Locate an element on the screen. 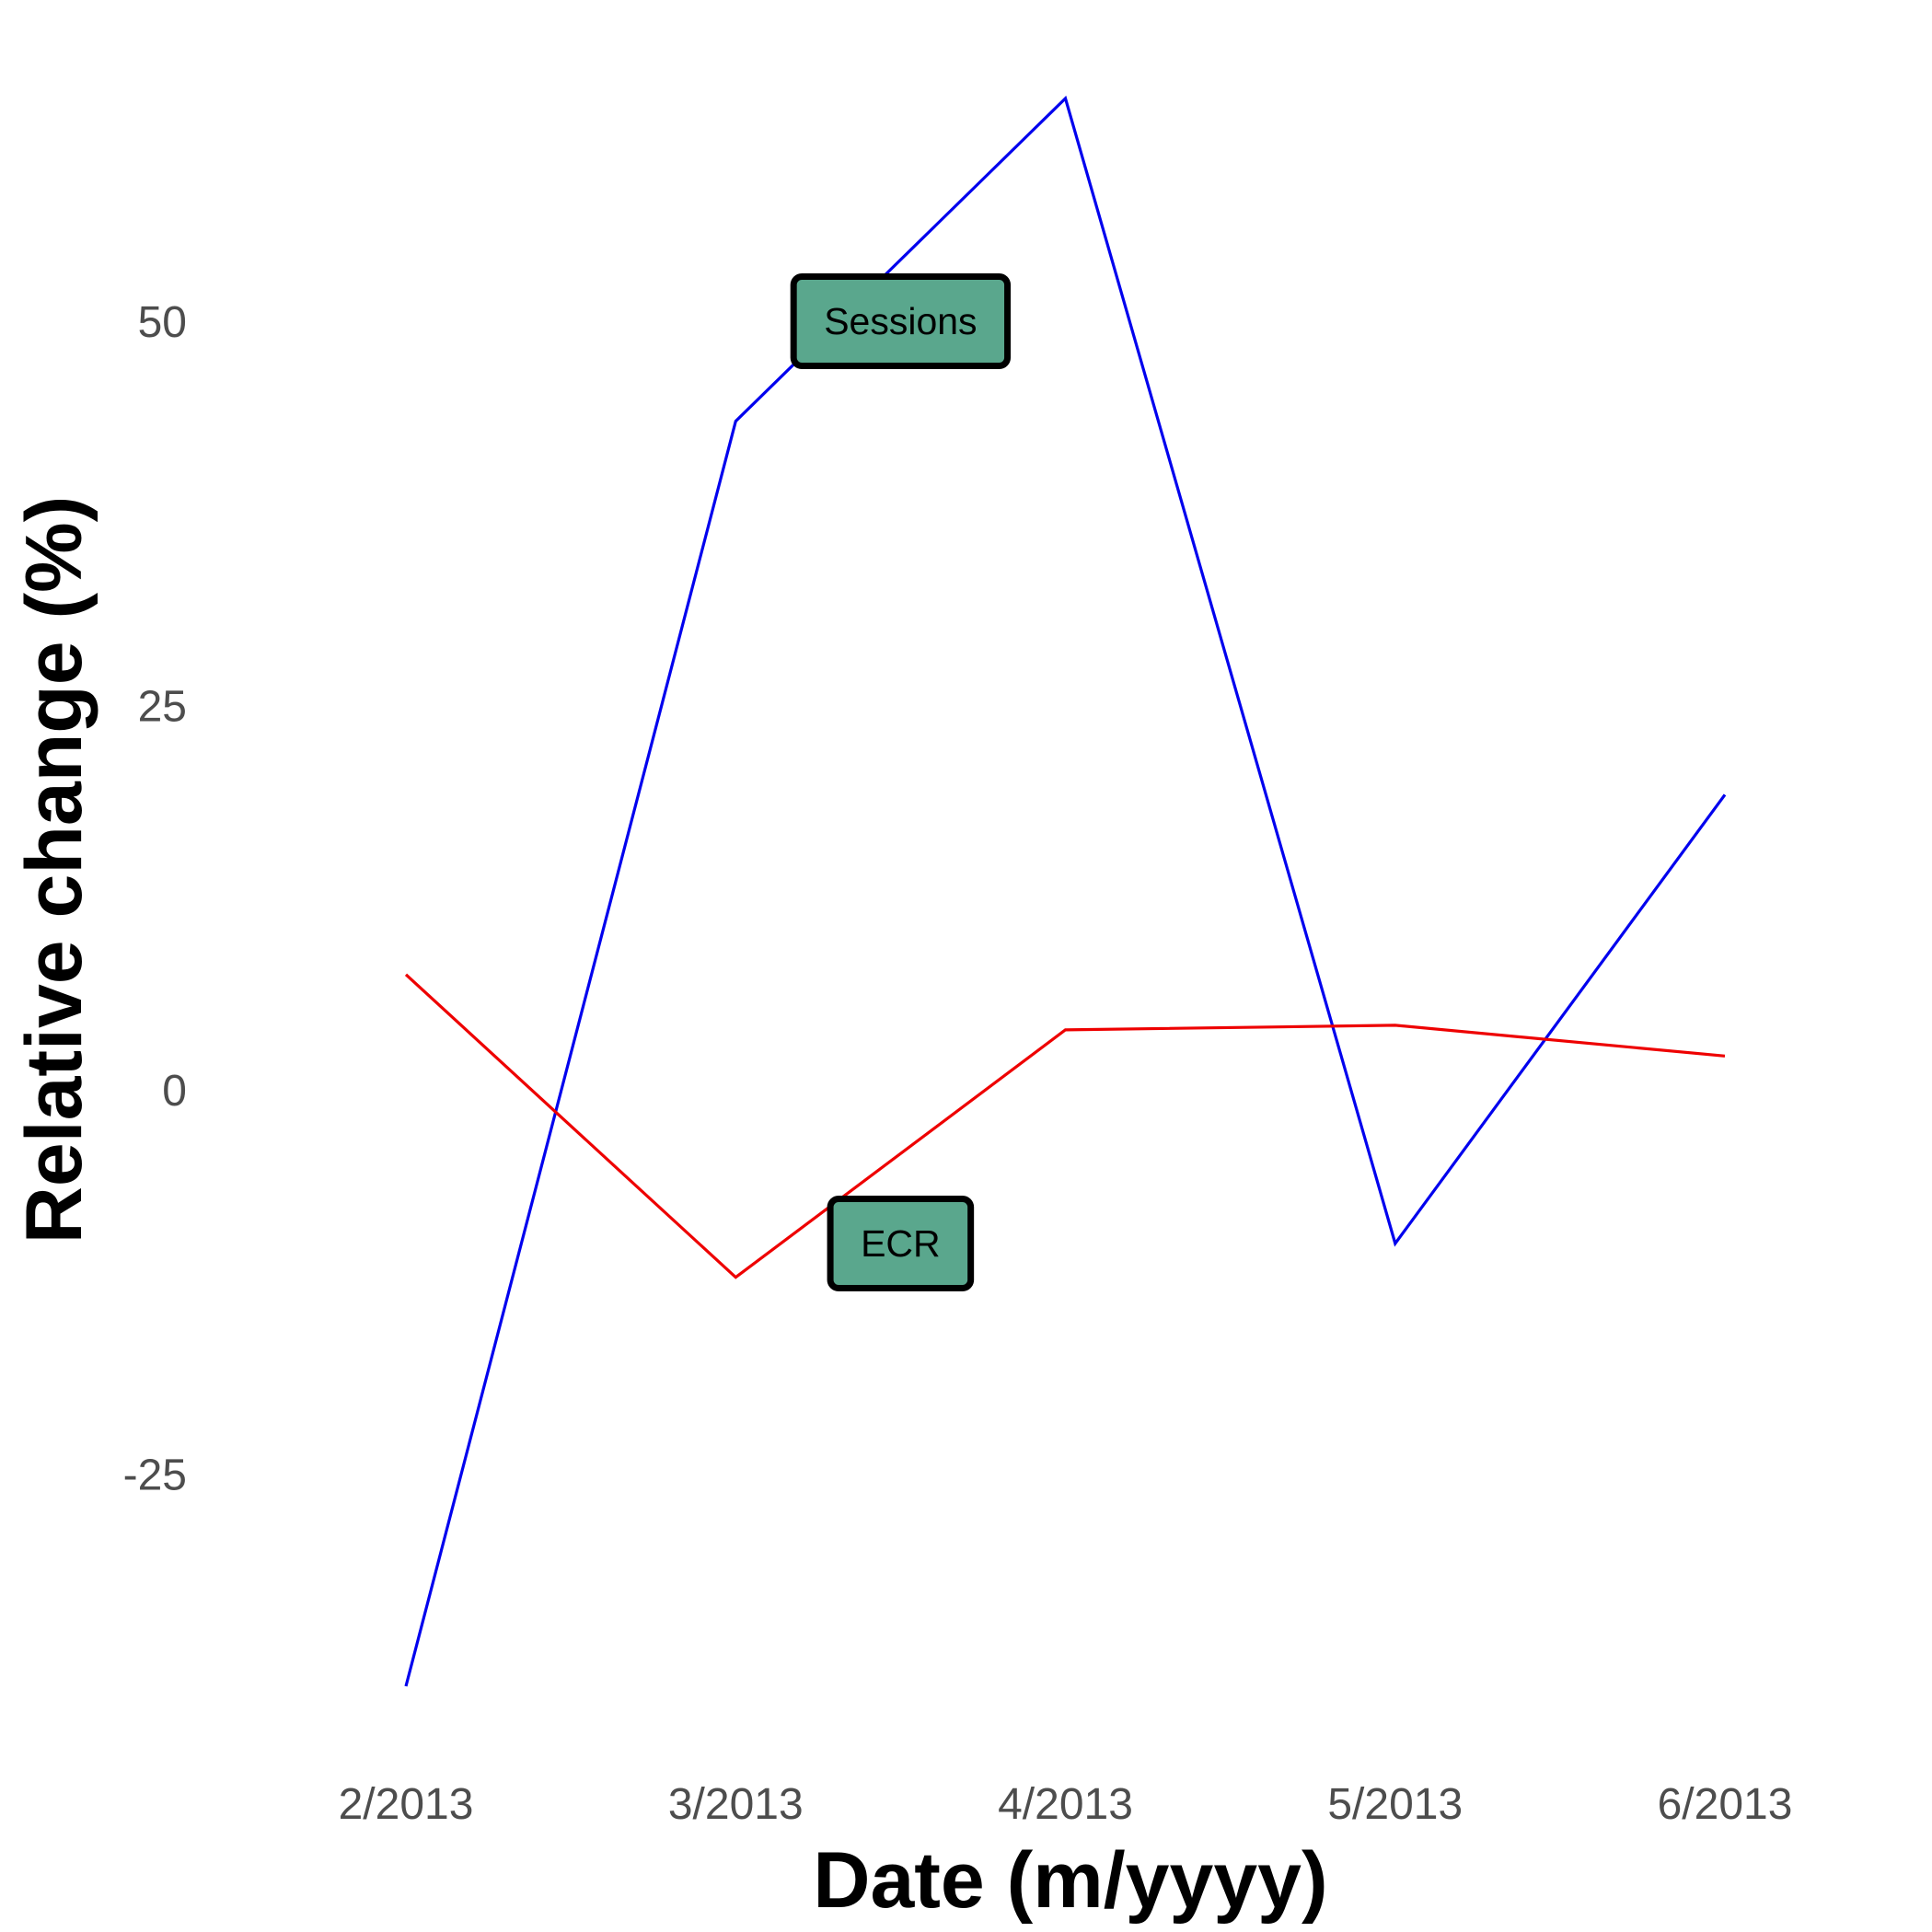 The image size is (1932, 1932). x-axis-ticks: 2/2013 3/2013 4/2013 5/2013 6/2013 is located at coordinates (1066, 1805).